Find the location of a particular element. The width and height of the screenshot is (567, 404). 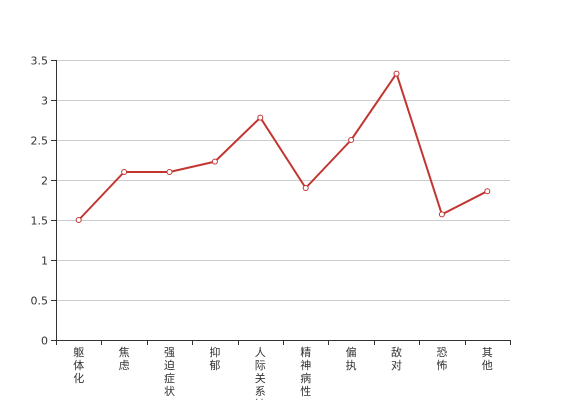

x-tick-label: 偏执 is located at coordinates (351, 358).